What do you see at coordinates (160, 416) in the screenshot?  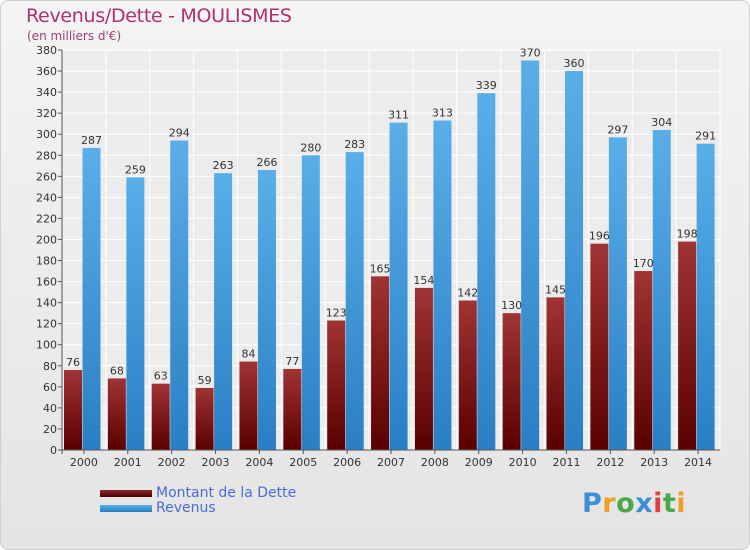 I see `bar-debt-2002` at bounding box center [160, 416].